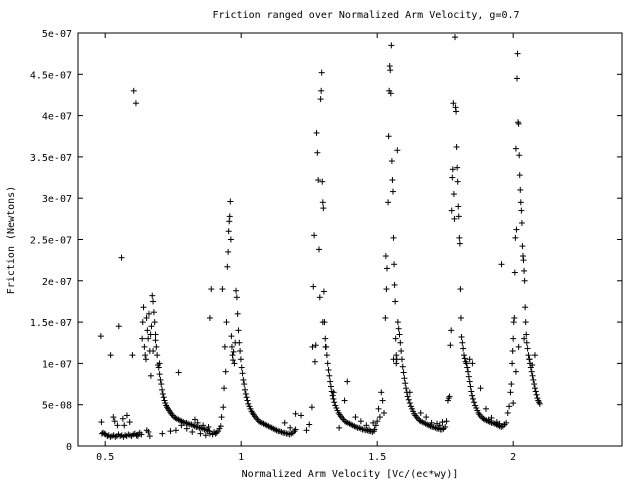  What do you see at coordinates (11, 240) in the screenshot?
I see `y-axis-label: Friction (Newtons)` at bounding box center [11, 240].